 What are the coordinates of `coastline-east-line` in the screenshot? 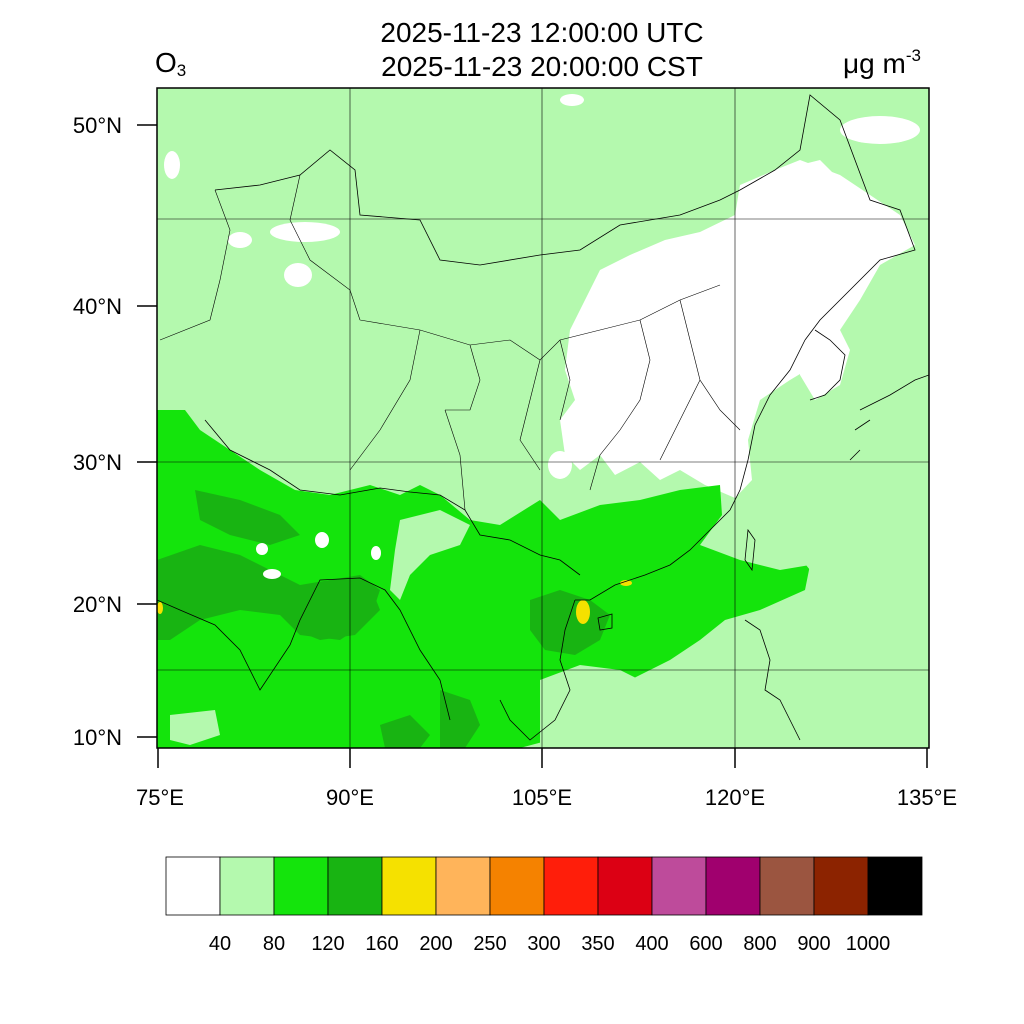 It's located at (690, 470).